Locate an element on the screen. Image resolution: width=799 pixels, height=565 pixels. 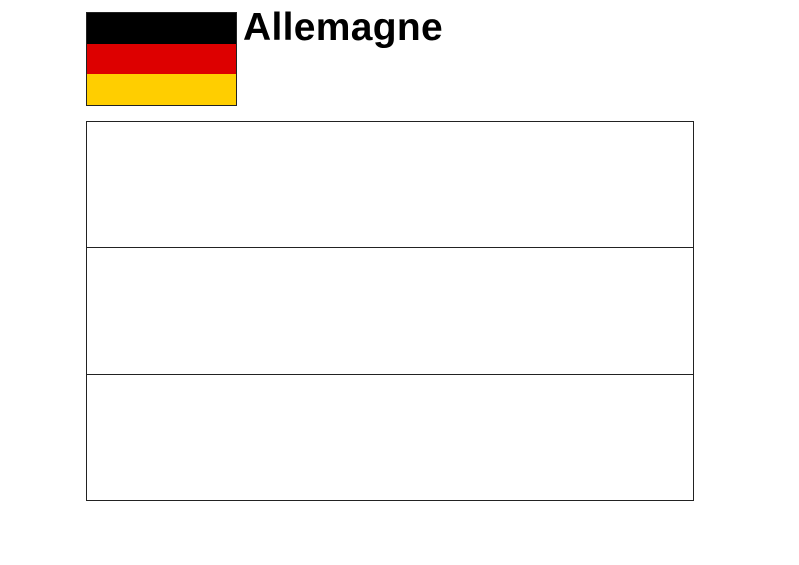
flag-stripe-gold is located at coordinates (161, 90).